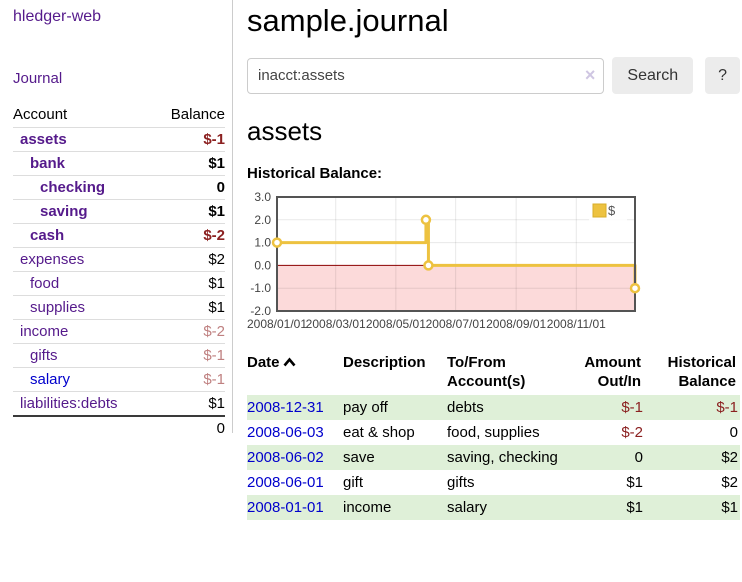  Describe the element at coordinates (493, 407) in the screenshot. I see `register-row: 2008-12-31 pay off debts $-1 $-1` at that location.